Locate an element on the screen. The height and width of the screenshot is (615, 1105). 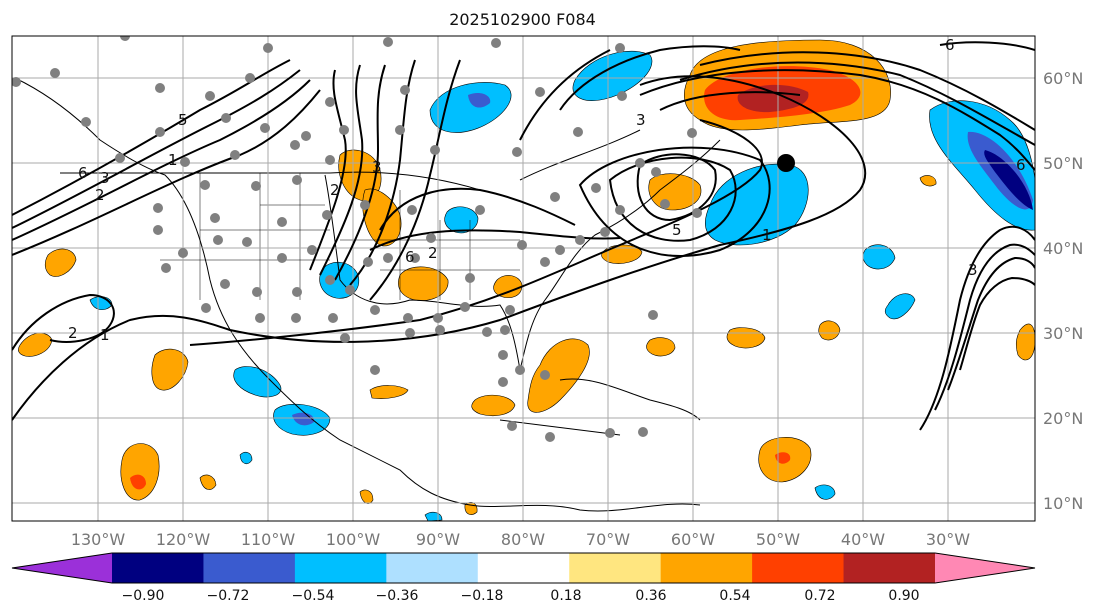
lat-label: 60°N is located at coordinates (1063, 78).